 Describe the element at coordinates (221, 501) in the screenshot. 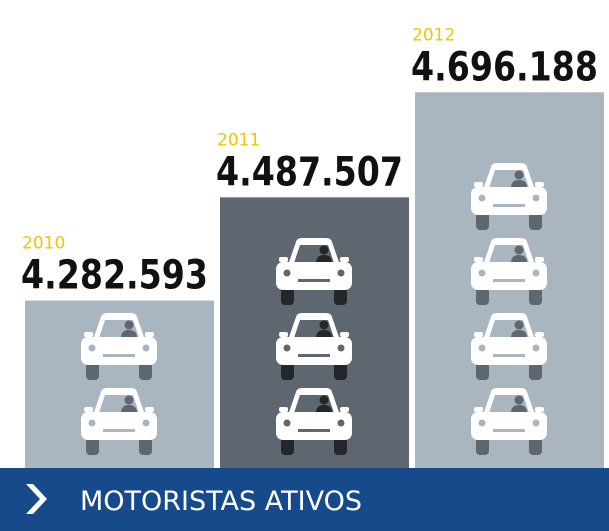

I see `chart-title: MOTORISTAS ATIVOS` at that location.